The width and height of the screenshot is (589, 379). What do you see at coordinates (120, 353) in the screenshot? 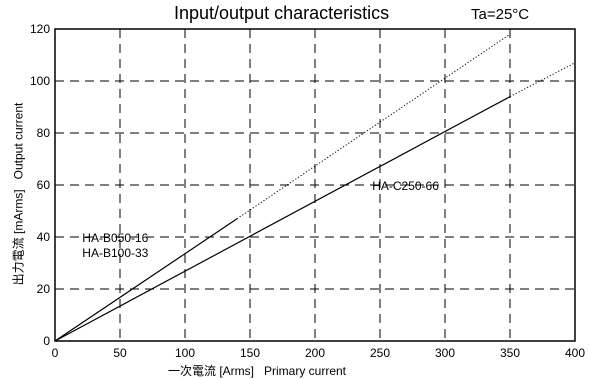
I see `x-tick-label: 50` at bounding box center [120, 353].